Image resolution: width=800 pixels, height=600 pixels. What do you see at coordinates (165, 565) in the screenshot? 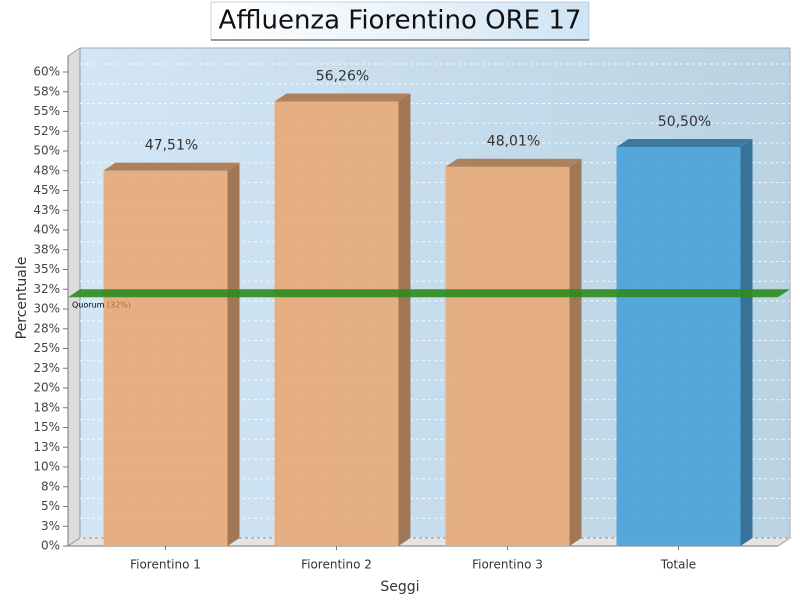
I see `x-tick-label: Fiorentino 1` at bounding box center [165, 565].